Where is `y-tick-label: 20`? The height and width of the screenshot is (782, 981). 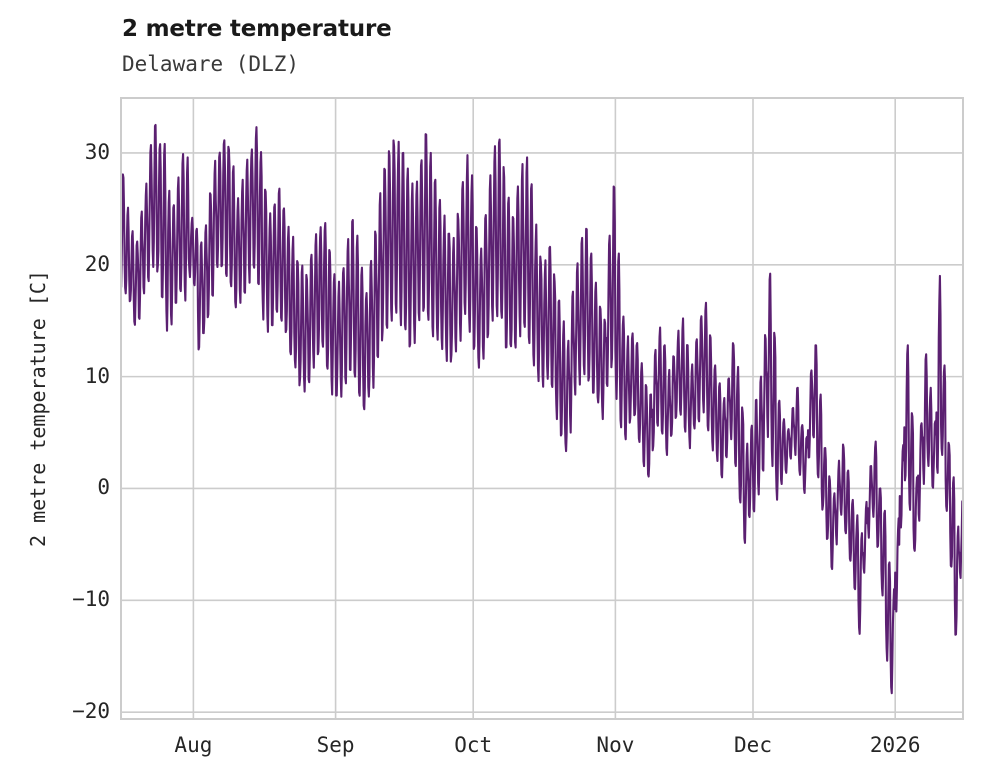
y-tick-label: 20 is located at coordinates (97, 263).